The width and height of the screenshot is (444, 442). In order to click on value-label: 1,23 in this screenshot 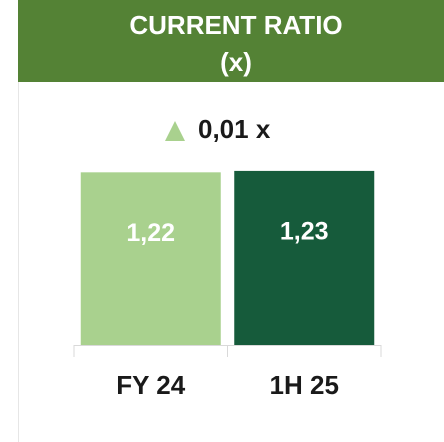, I will do `click(304, 232)`.